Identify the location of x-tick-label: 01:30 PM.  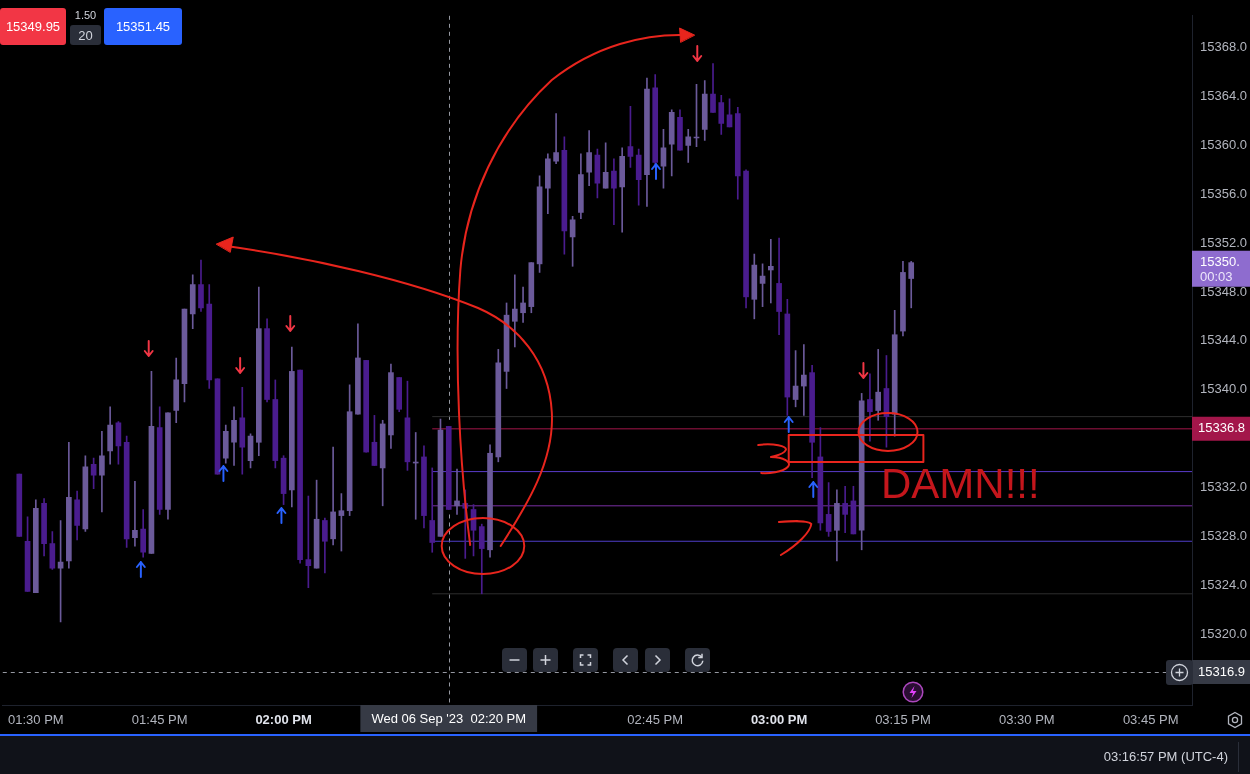
(35, 720).